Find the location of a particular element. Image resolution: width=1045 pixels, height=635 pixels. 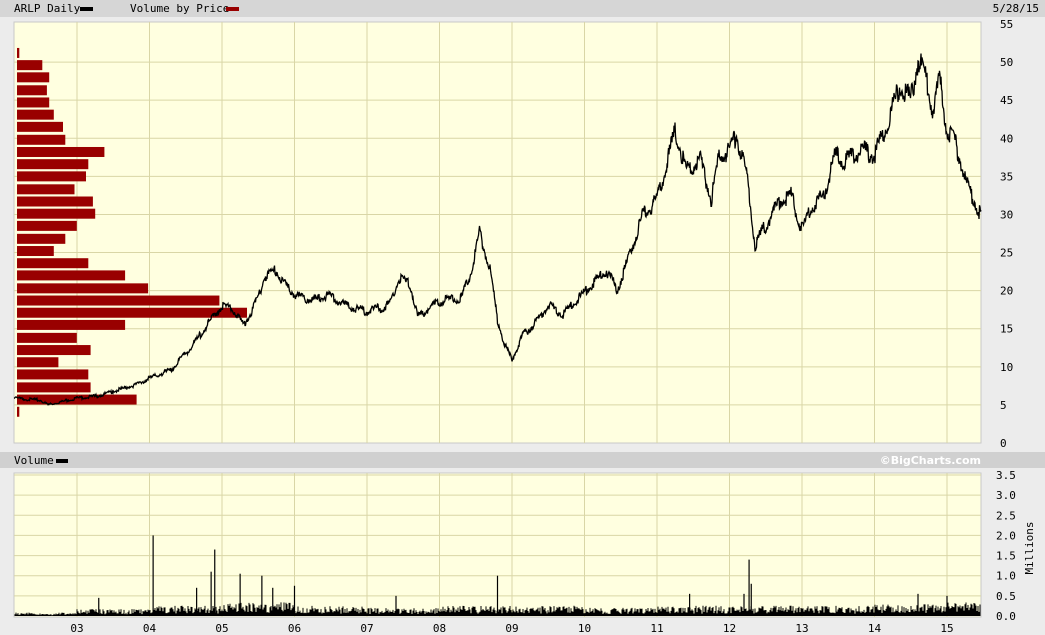

x-tick-label: 07 is located at coordinates (366, 628).